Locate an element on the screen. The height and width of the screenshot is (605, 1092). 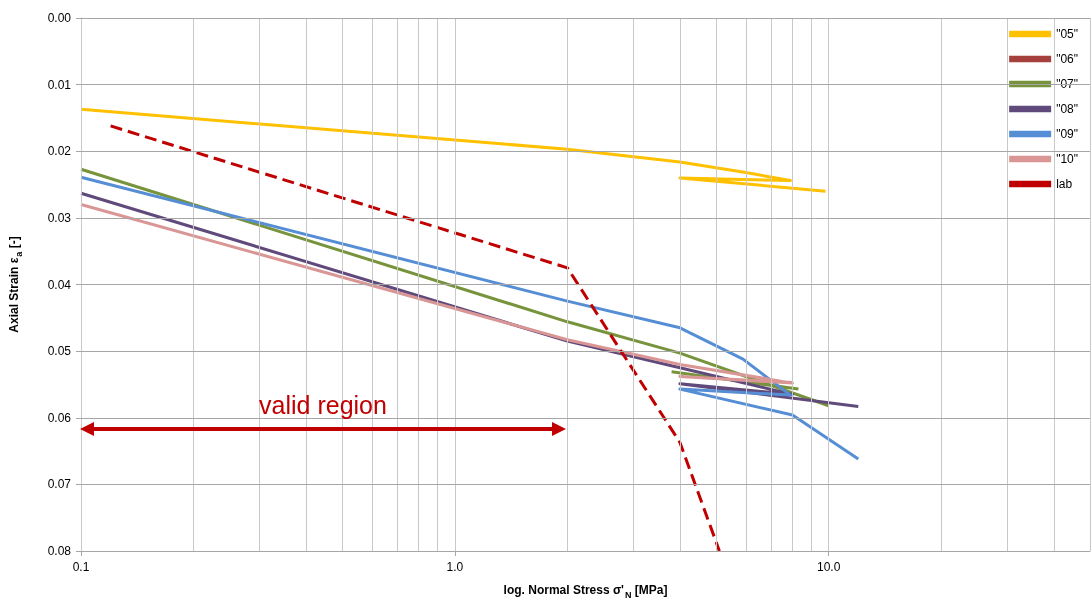
y-tick-label: 0.06 is located at coordinates (59, 417).